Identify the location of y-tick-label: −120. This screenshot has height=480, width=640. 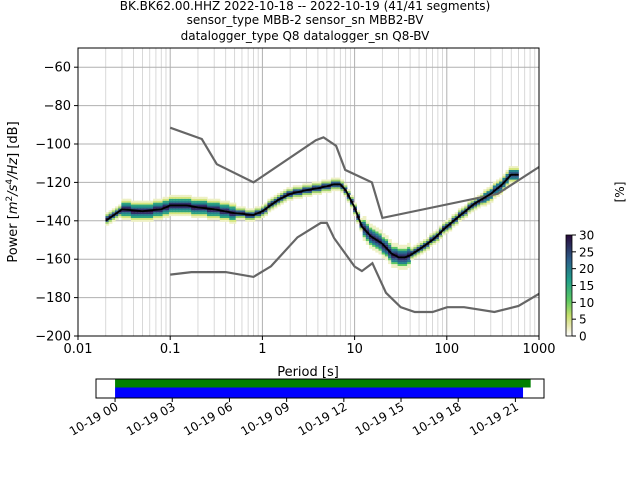
(53, 183).